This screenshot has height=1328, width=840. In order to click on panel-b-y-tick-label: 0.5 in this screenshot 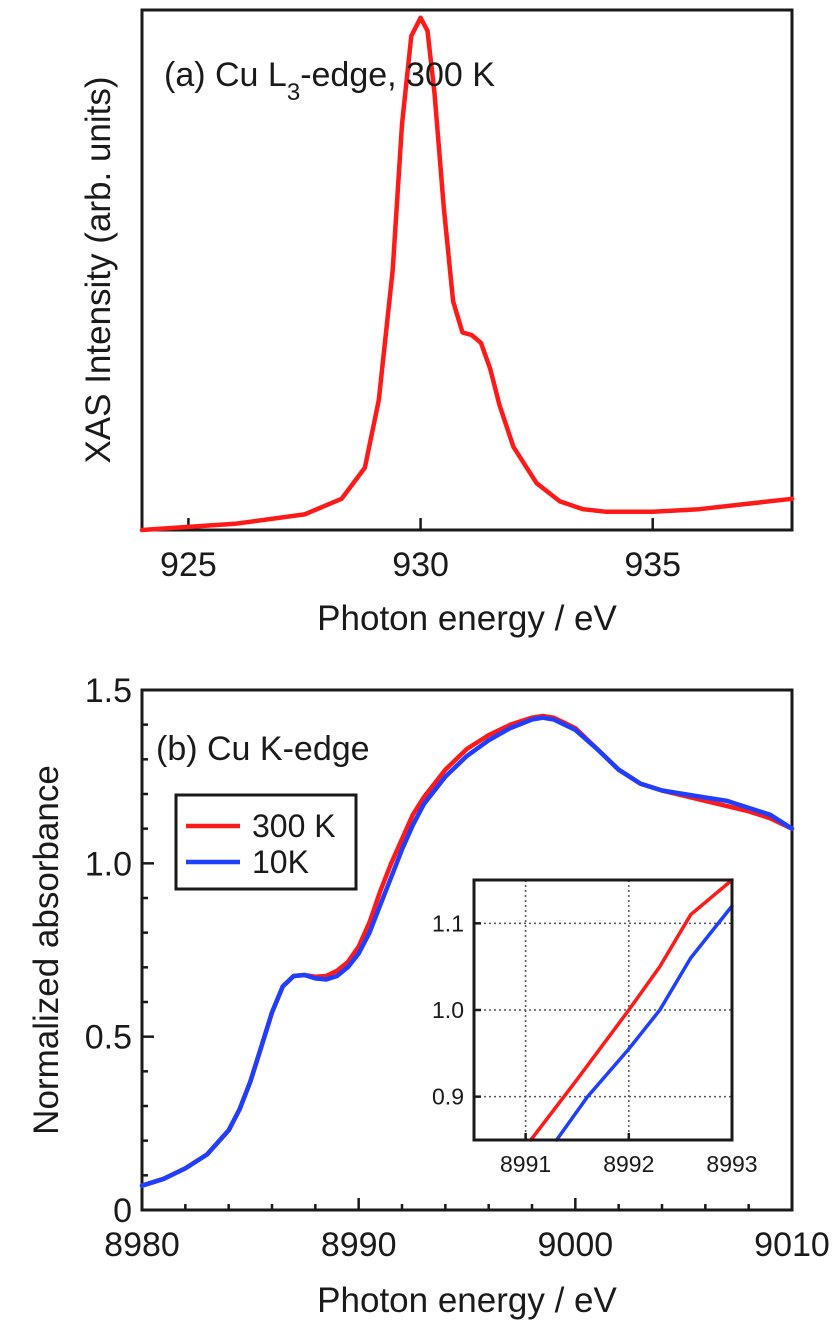, I will do `click(108, 1038)`.